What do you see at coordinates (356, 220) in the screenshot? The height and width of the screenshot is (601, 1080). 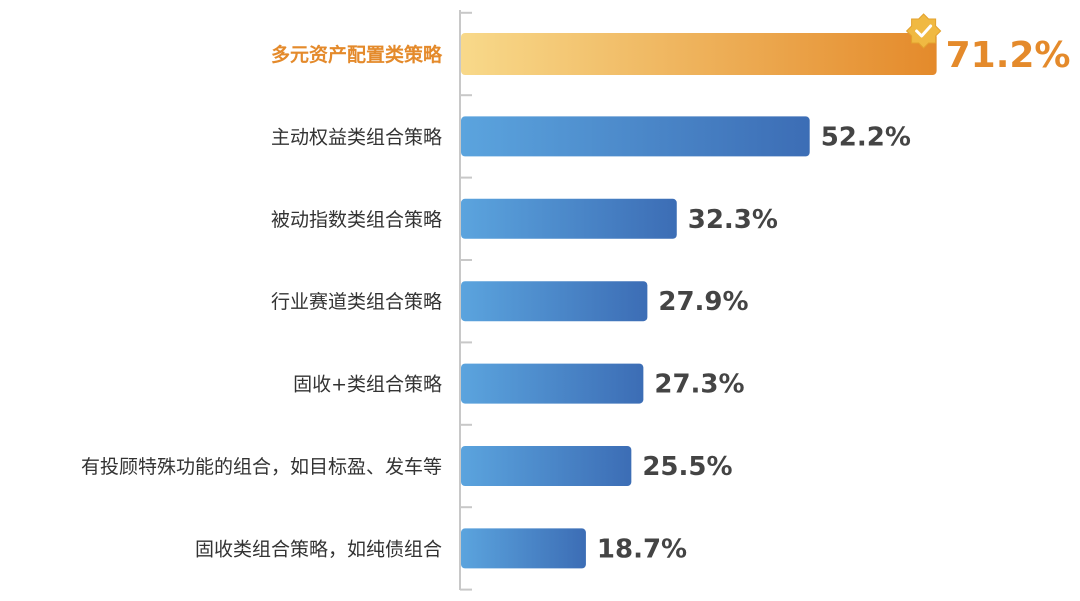 I see `category-label: 被动指数类组合策略` at bounding box center [356, 220].